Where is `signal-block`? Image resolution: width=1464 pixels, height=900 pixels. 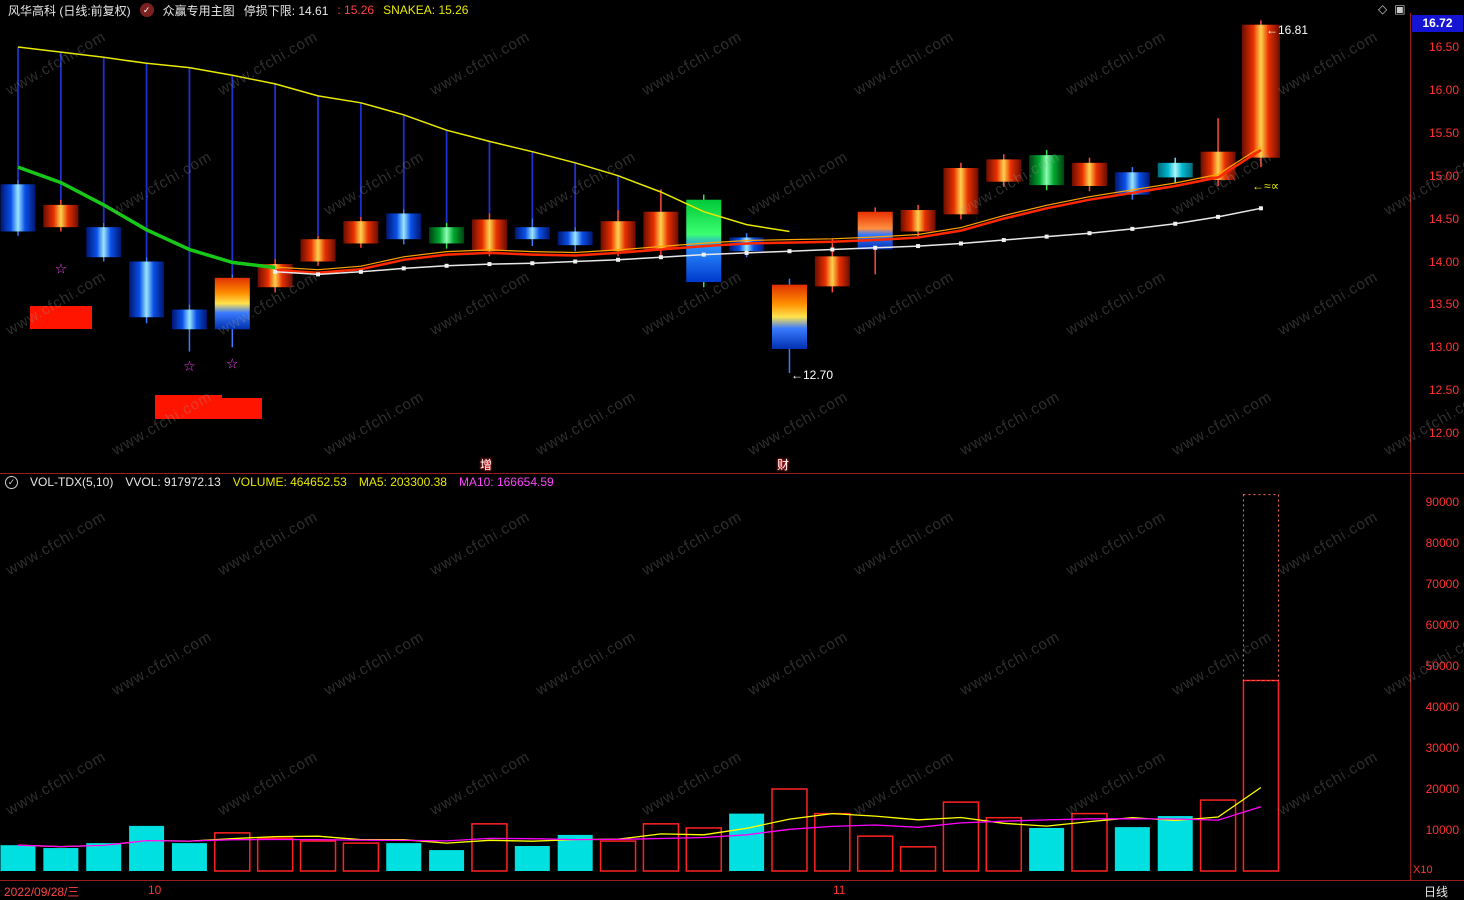
signal-block is located at coordinates (61, 317).